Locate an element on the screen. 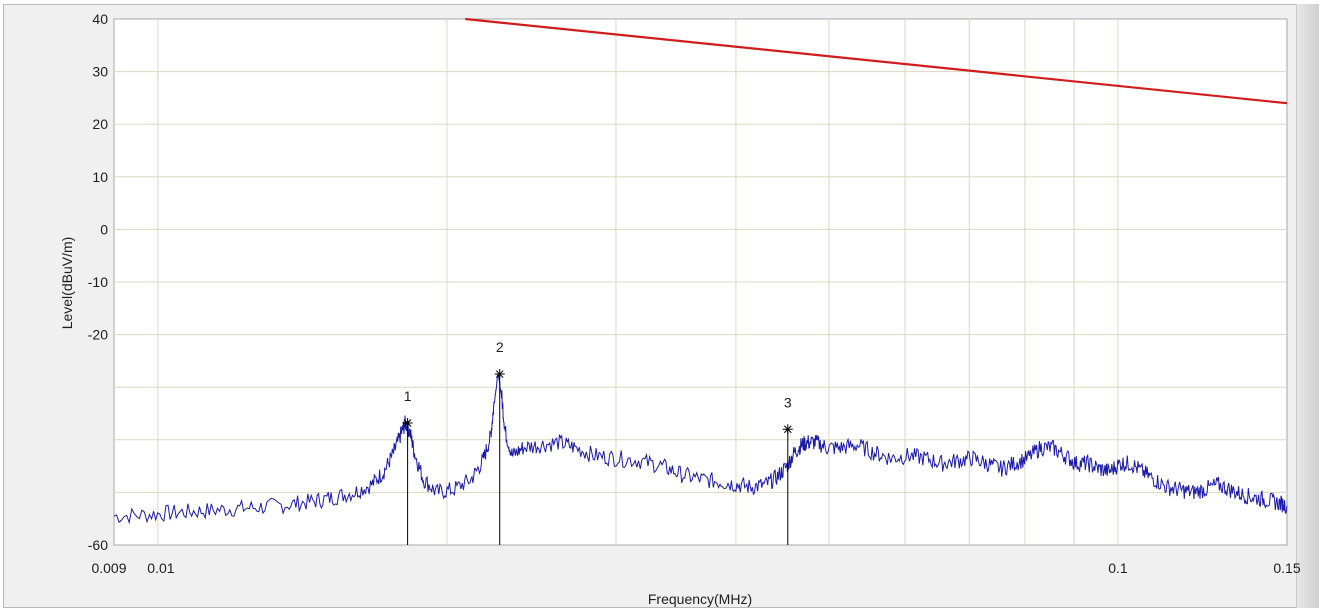 This screenshot has width=1322, height=612. limit-line is located at coordinates (876, 61).